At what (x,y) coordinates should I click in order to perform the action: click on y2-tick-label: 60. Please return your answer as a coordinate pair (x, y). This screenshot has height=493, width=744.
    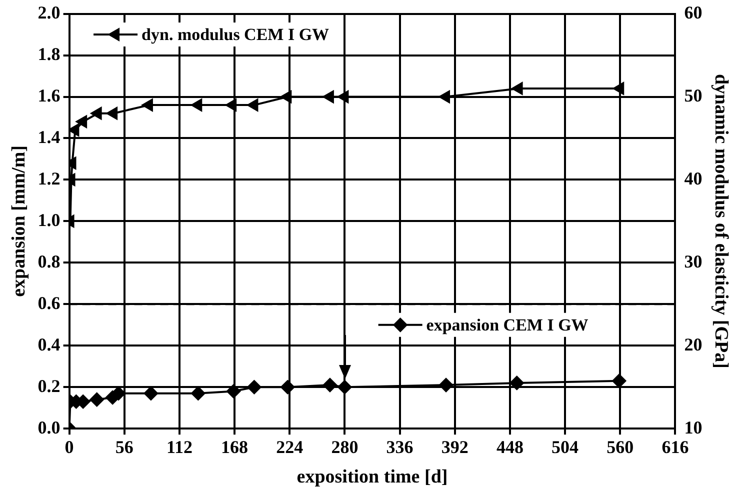
    Looking at the image, I should click on (693, 12).